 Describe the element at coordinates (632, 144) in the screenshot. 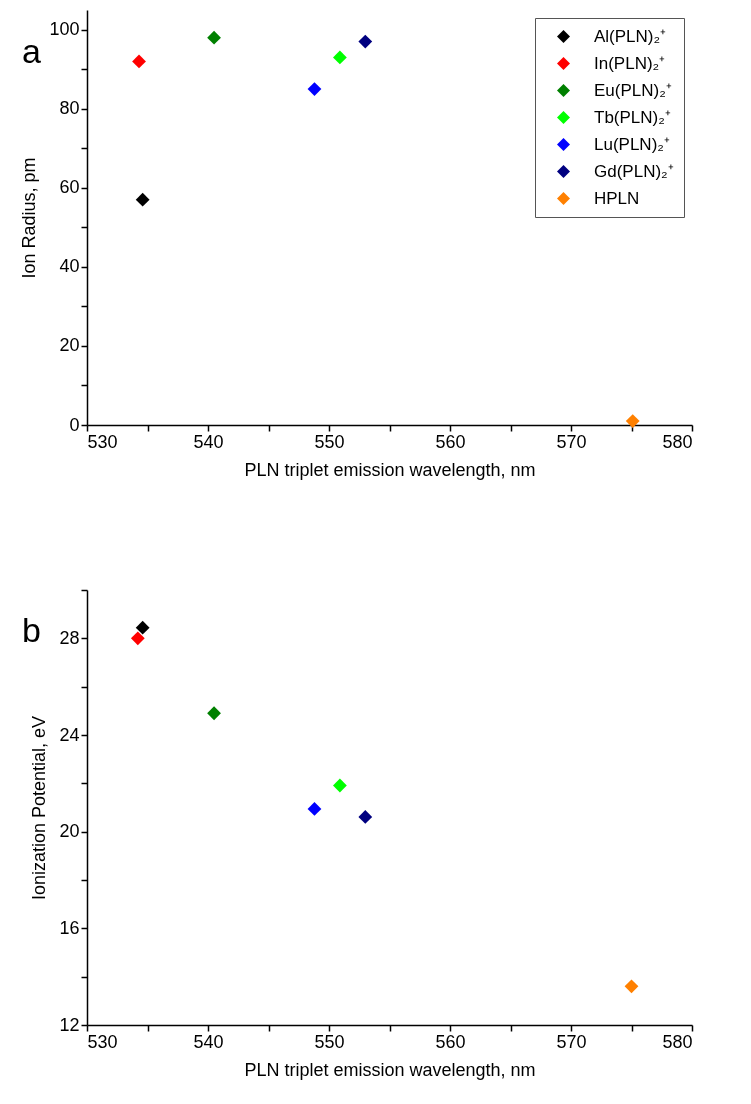

I see `legend-label: Lu(PLN)₂⁺` at that location.